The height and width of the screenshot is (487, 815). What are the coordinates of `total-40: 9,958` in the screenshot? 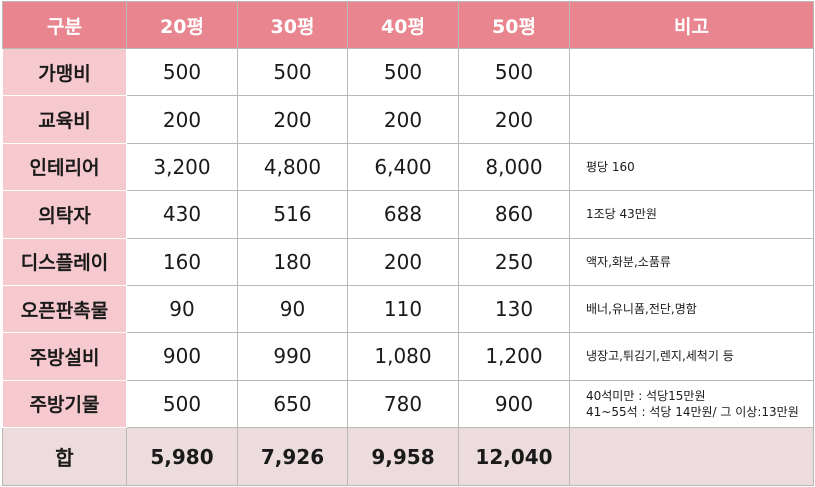 It's located at (403, 456).